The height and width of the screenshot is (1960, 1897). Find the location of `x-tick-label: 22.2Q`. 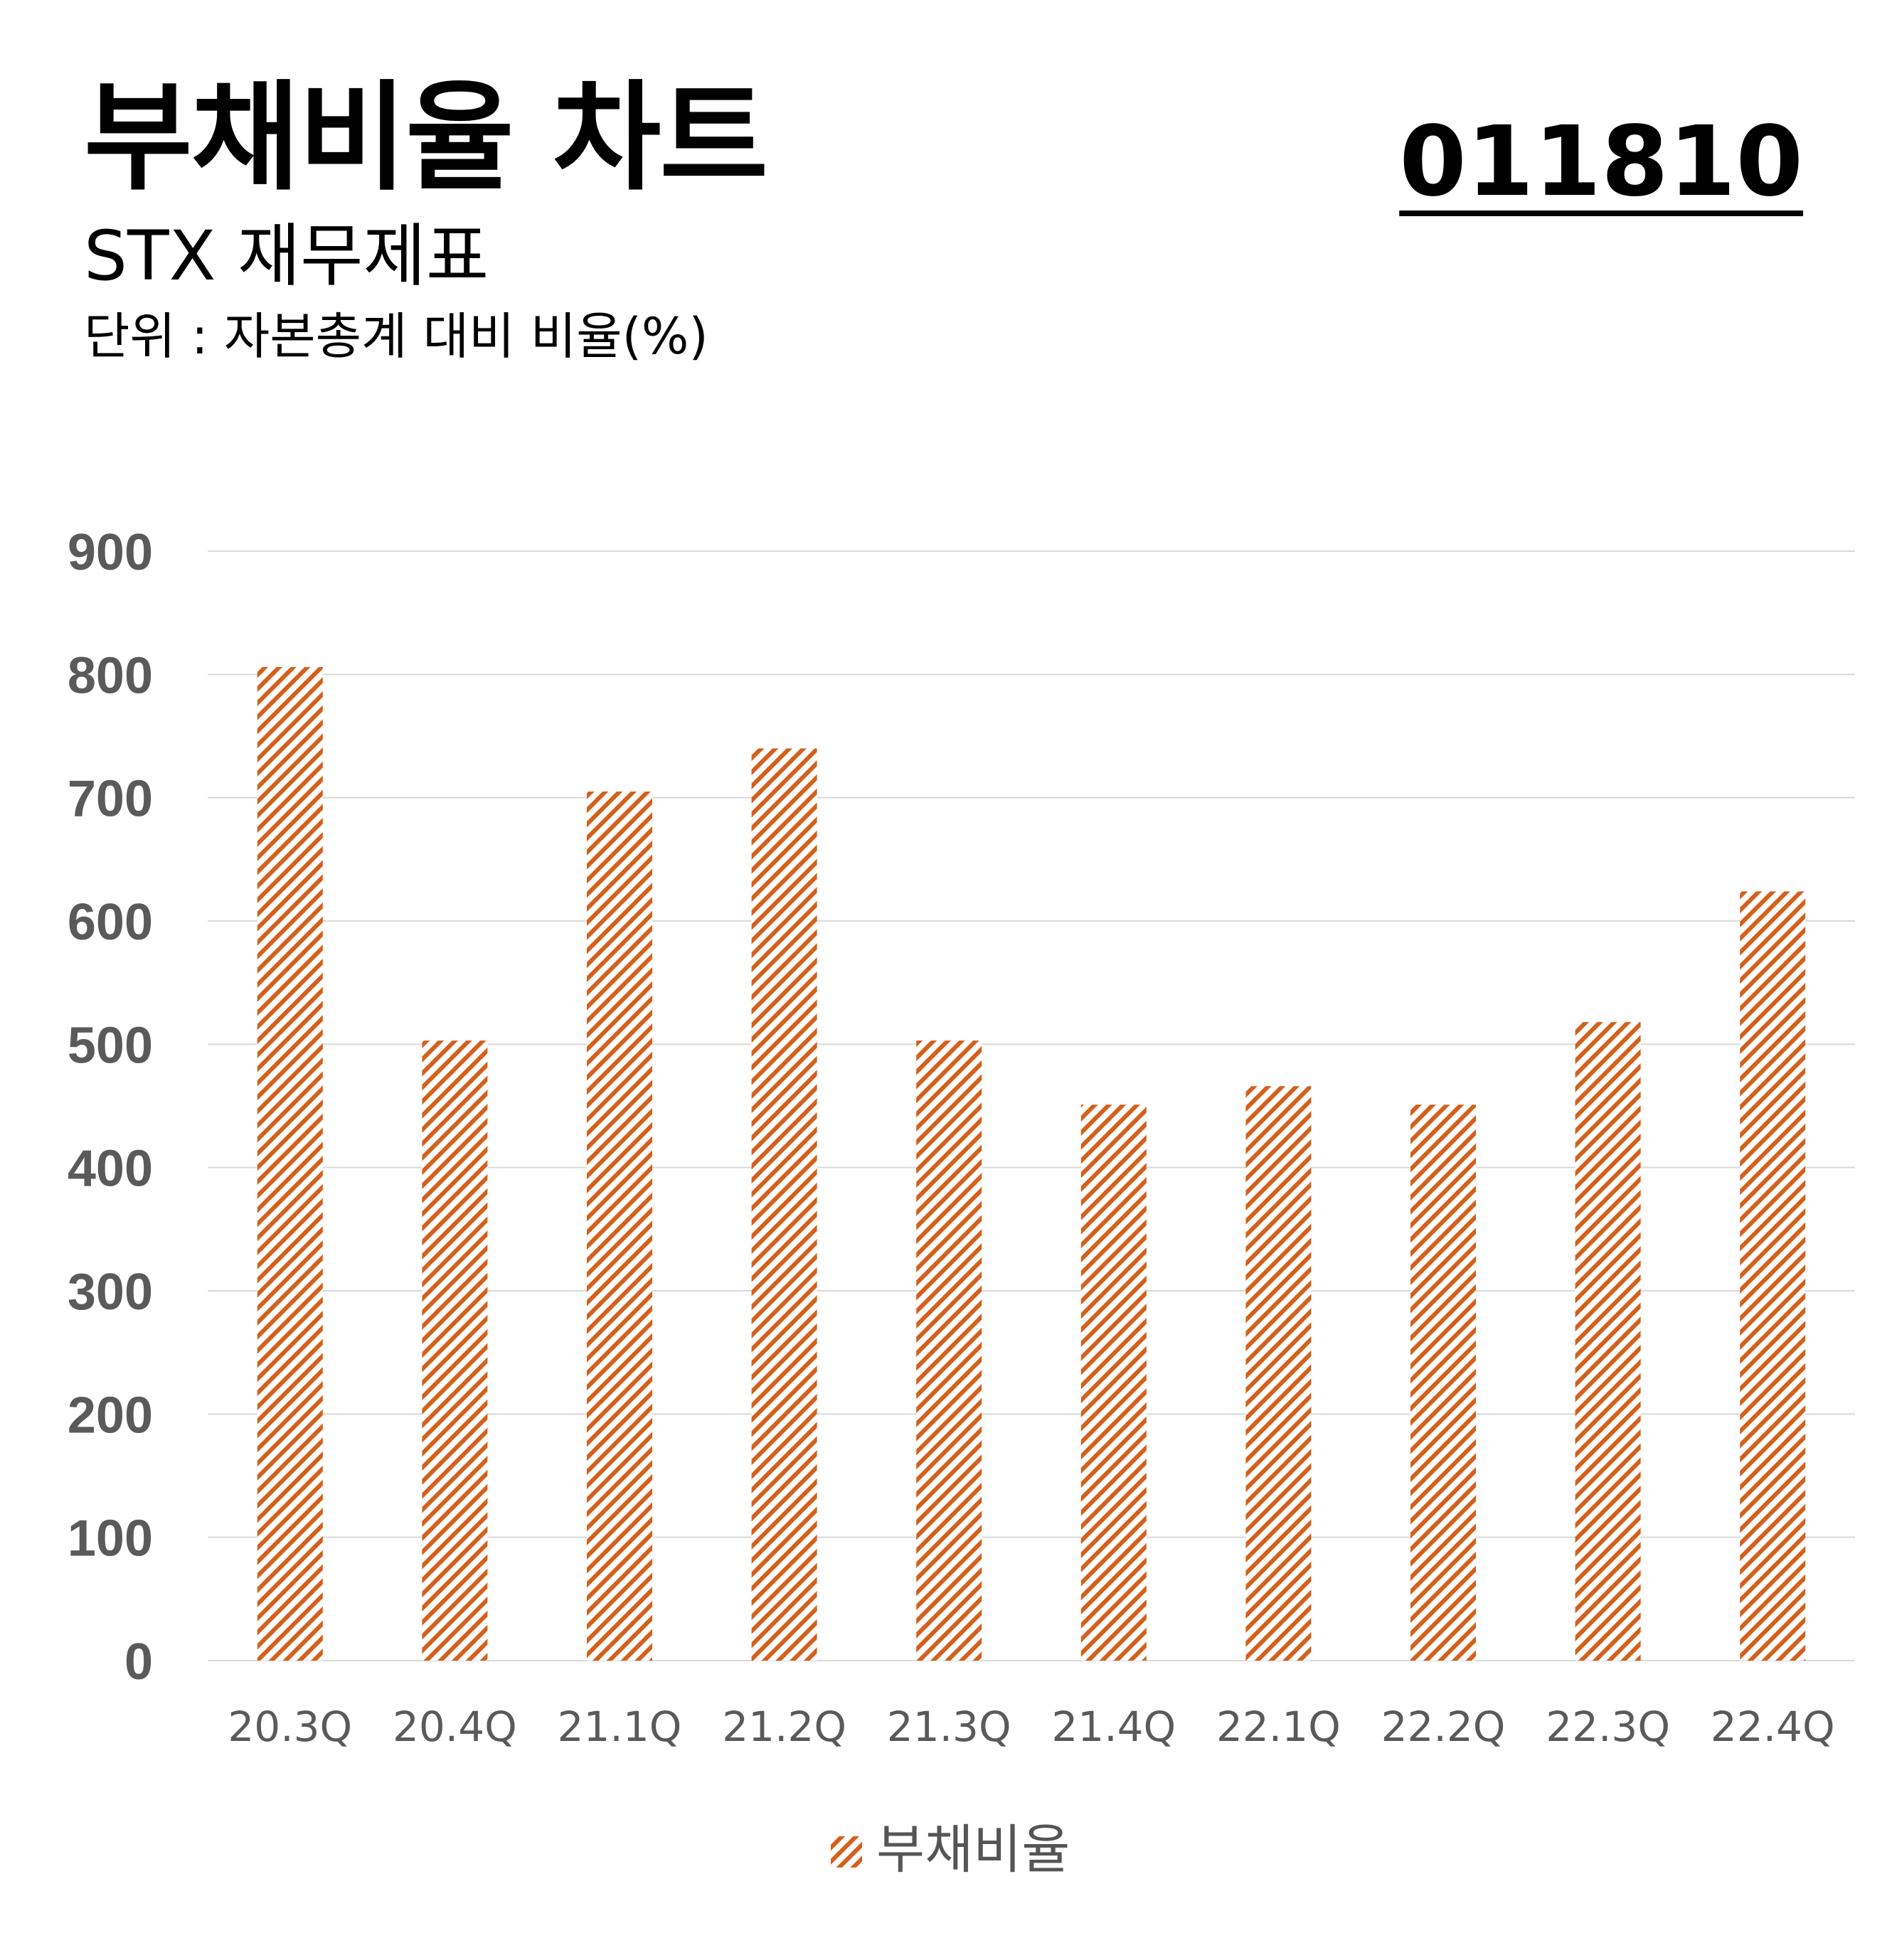

x-tick-label: 22.2Q is located at coordinates (1444, 1727).